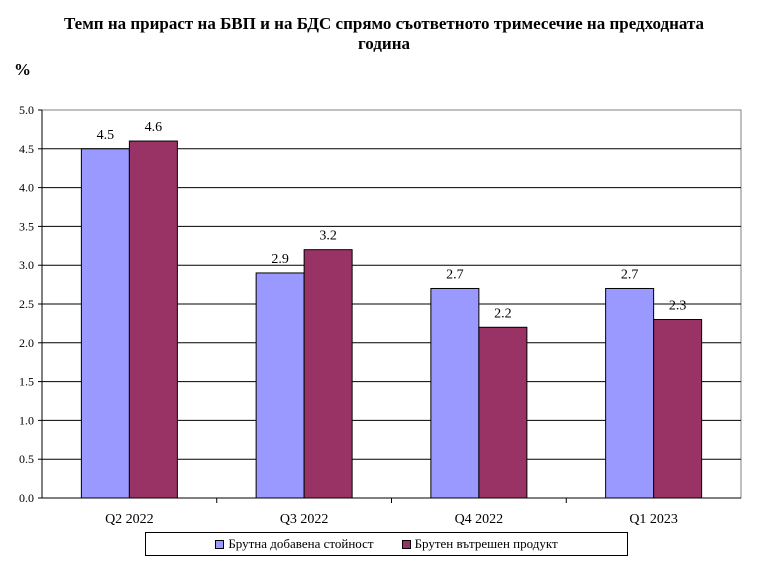 This screenshot has width=768, height=585. What do you see at coordinates (106, 135) in the screenshot?
I see `data-label: 4.5` at bounding box center [106, 135].